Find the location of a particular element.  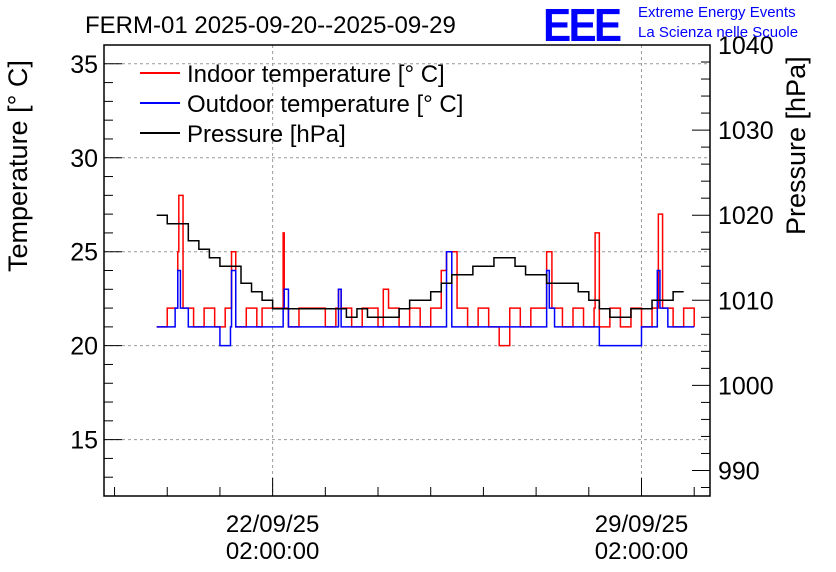

y2-tick-label: 990 is located at coordinates (739, 471).